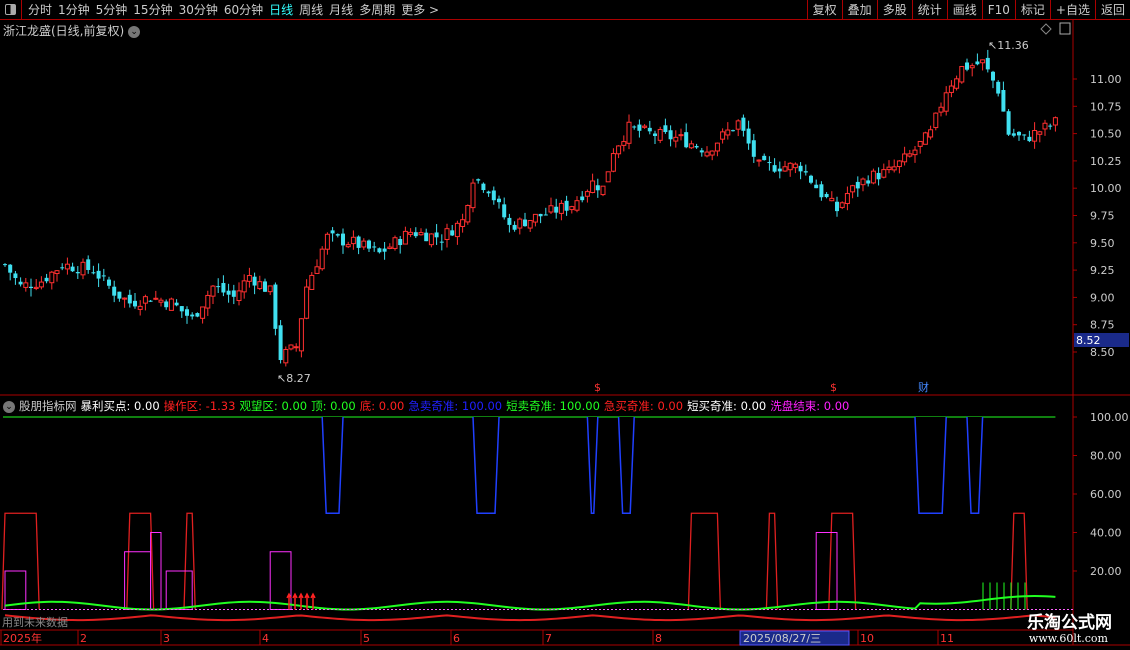  Describe the element at coordinates (929, 10) in the screenshot. I see `toolbar-button: 统计` at that location.